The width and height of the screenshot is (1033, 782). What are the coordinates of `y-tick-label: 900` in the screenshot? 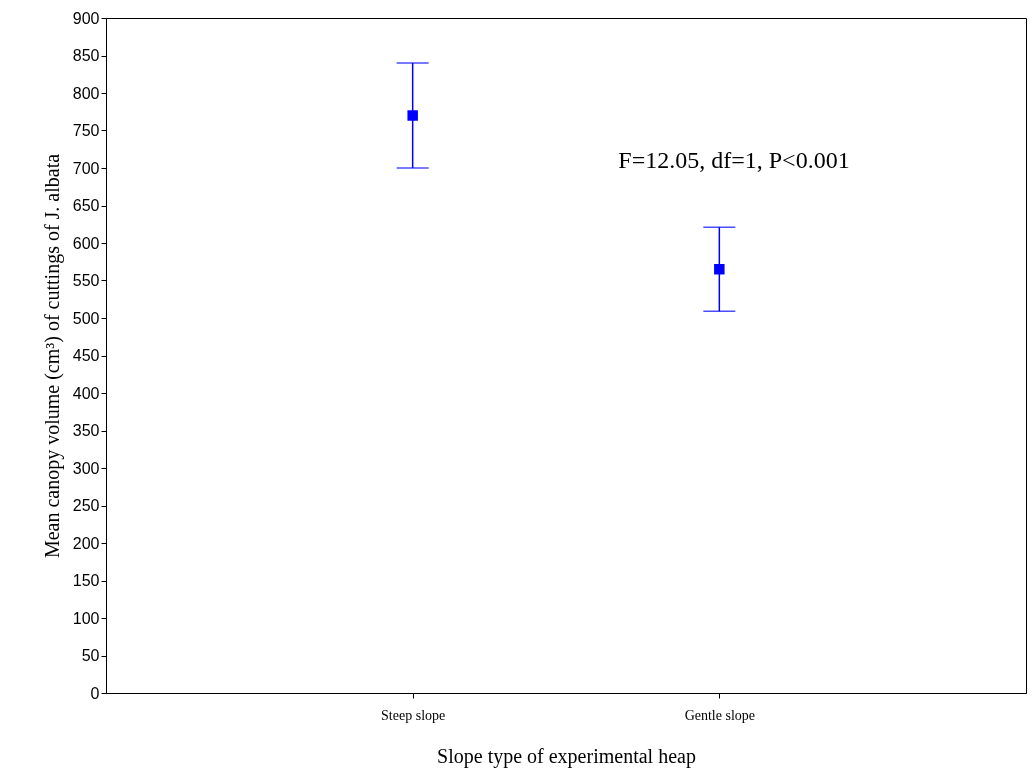 It's located at (86, 18).